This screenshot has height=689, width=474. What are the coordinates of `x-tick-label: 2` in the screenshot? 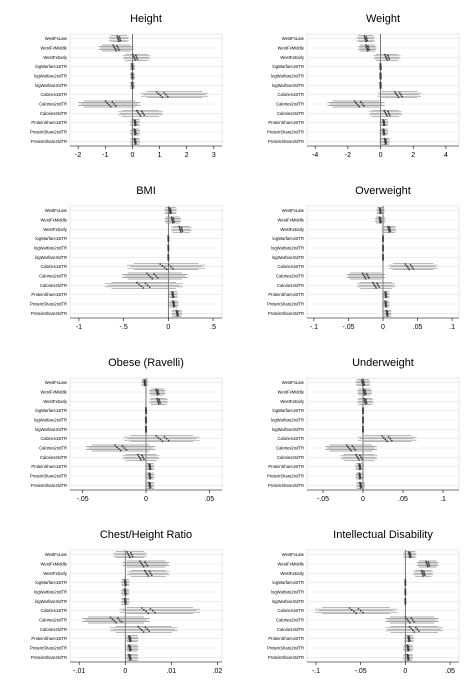 It's located at (187, 155).